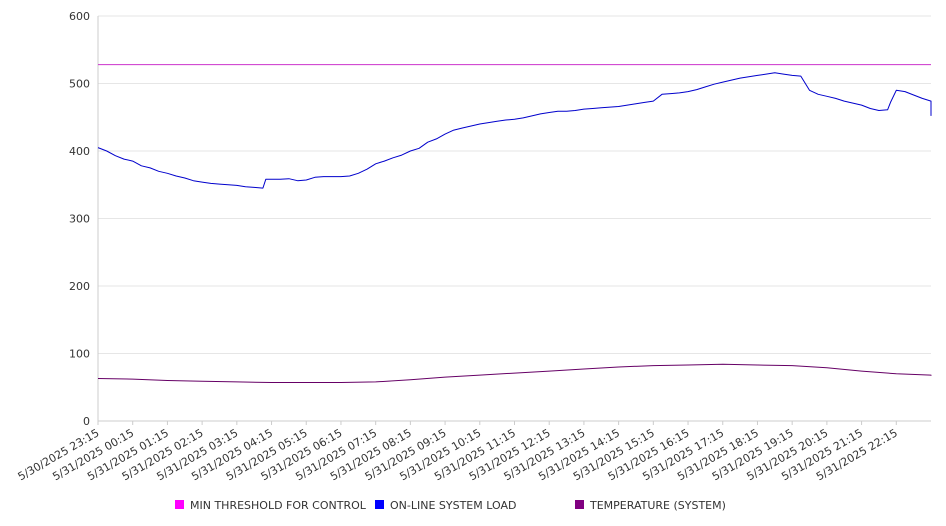 This screenshot has height=526, width=946. Describe the element at coordinates (657, 505) in the screenshot. I see `legend-label: TEMPERATURE (SYSTEM)` at that location.